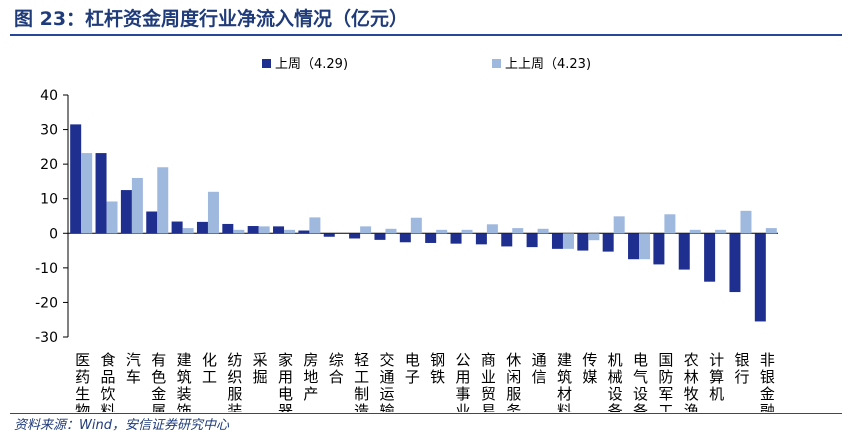 This screenshot has height=439, width=852. Describe the element at coordinates (49, 165) in the screenshot. I see `y-tick-label: 20` at that location.